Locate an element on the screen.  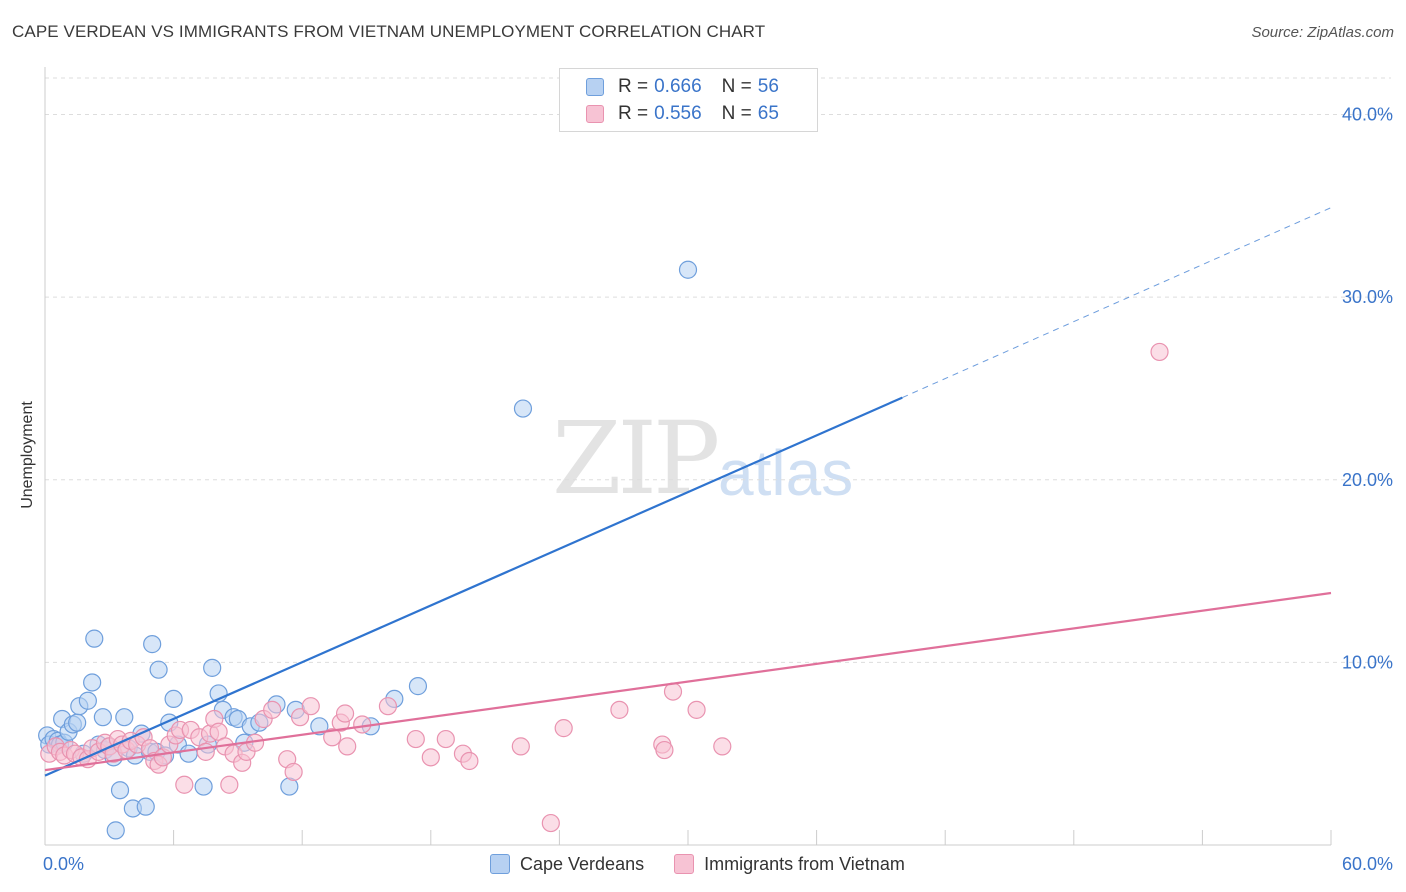
legend-r-value: 0.556 is located at coordinates (678, 113).